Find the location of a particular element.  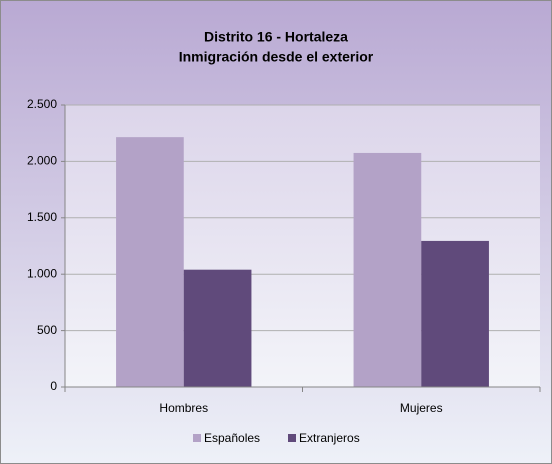

y-tick-label: 1.000 is located at coordinates (42, 273).